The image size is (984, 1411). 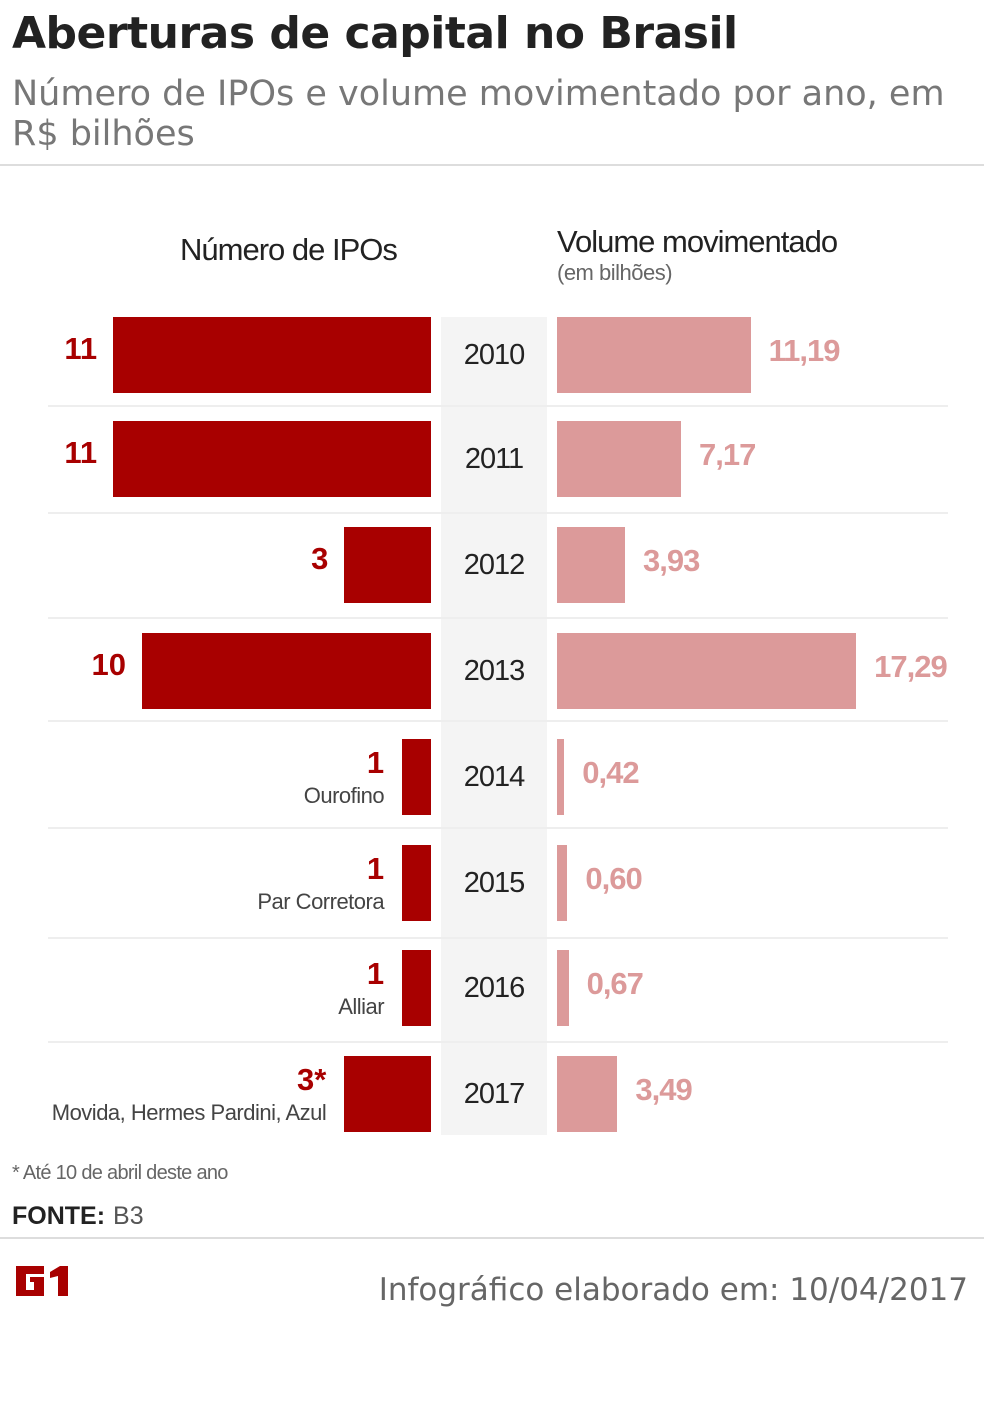 I want to click on source-label: FONTE:, so click(x=59, y=1216).